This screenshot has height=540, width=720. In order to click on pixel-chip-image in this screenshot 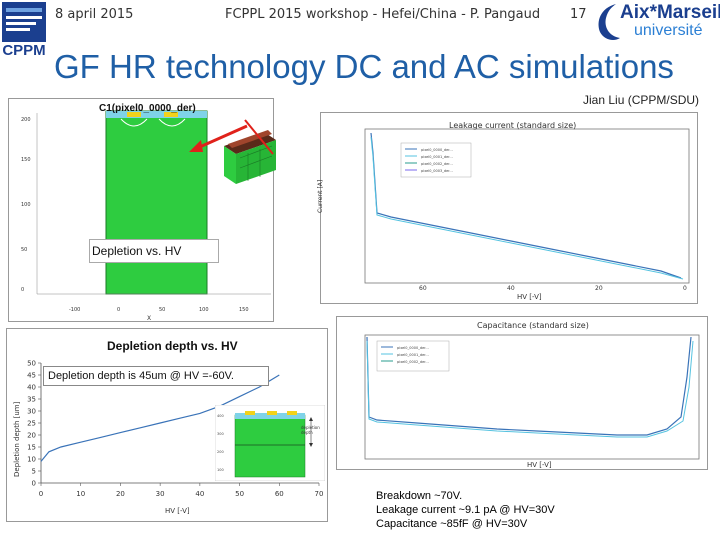, I will do `click(249, 157)`.